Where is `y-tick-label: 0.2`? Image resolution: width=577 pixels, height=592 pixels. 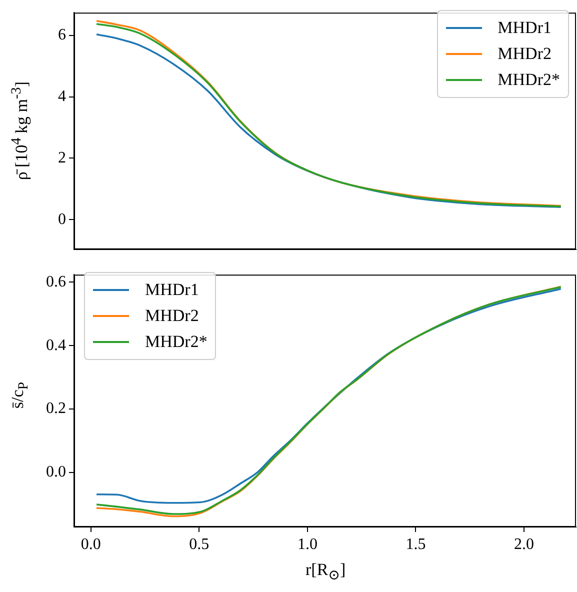
y-tick-label: 0.2 is located at coordinates (56, 409).